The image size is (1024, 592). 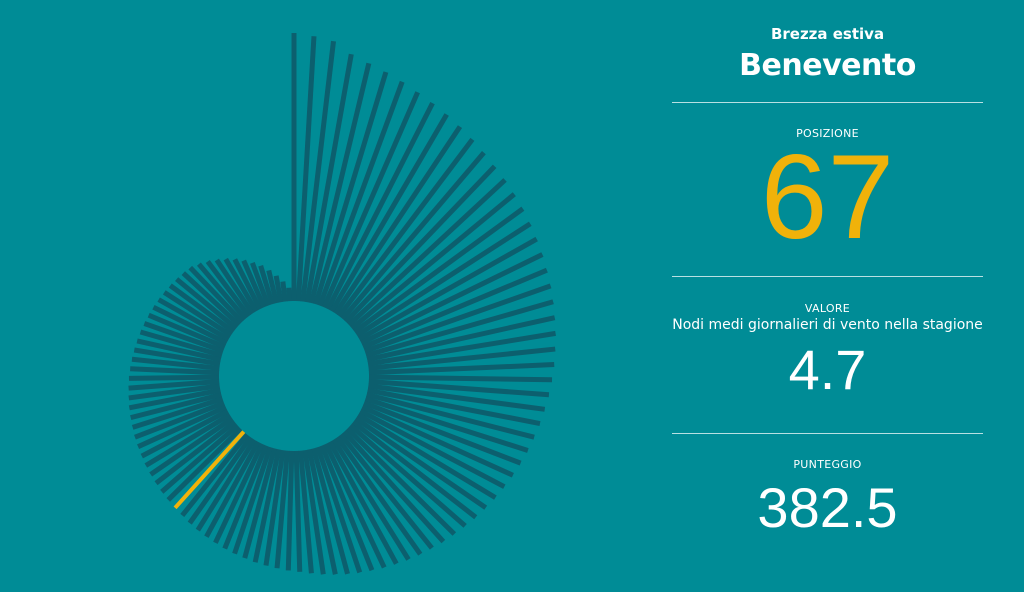 What do you see at coordinates (827, 133) in the screenshot?
I see `position-label: POSIZIONE` at bounding box center [827, 133].